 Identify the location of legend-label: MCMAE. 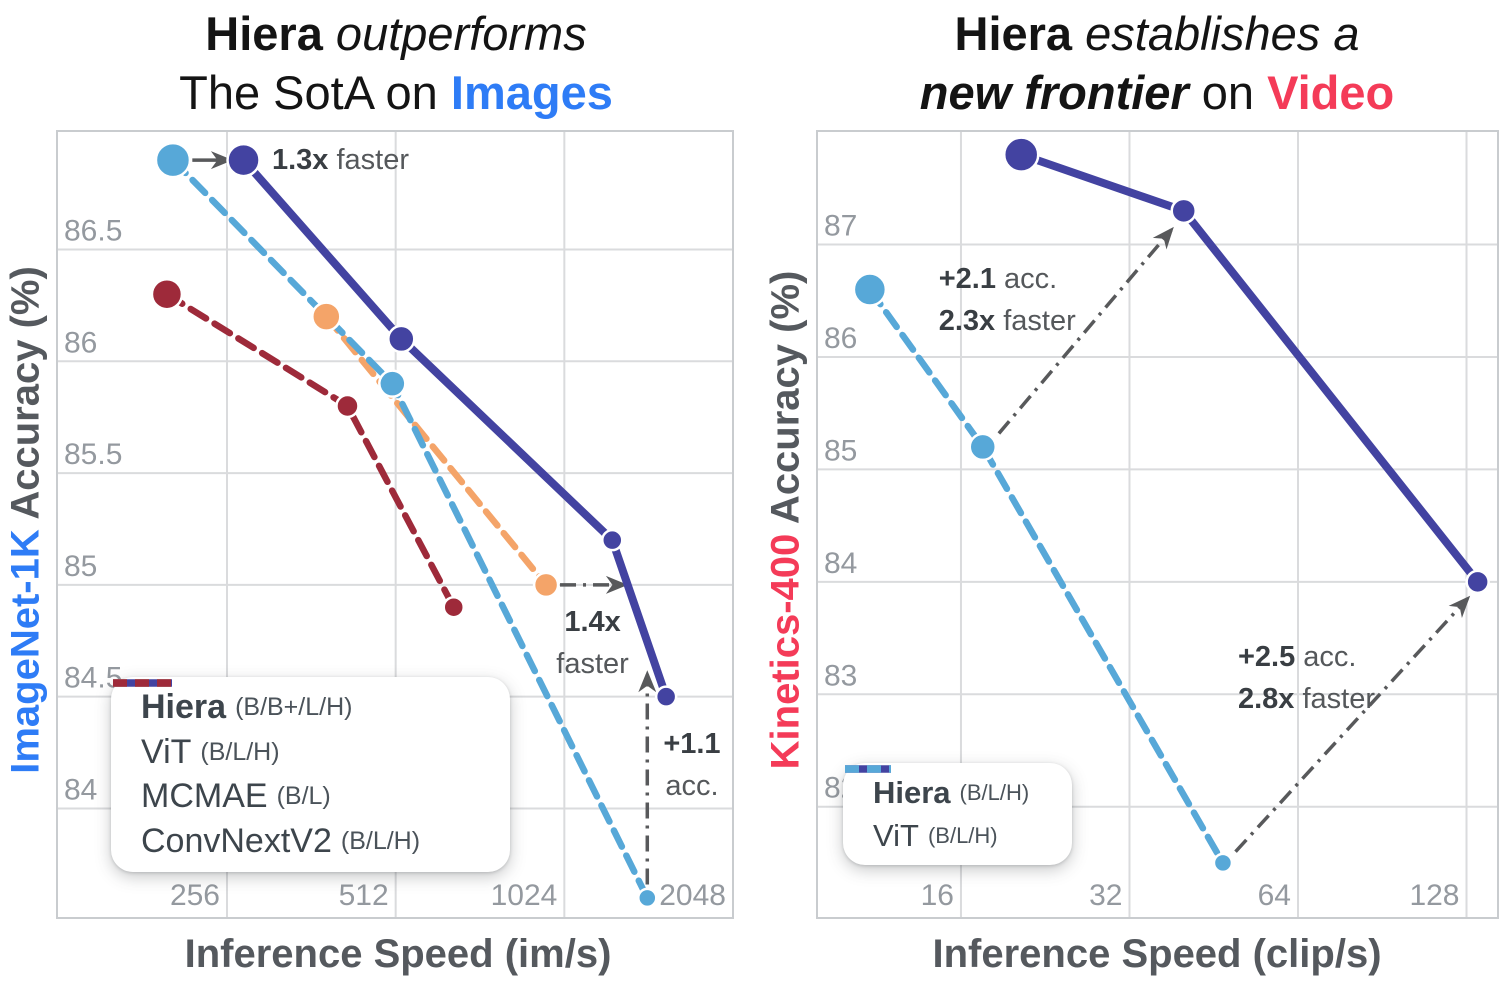
(204, 796).